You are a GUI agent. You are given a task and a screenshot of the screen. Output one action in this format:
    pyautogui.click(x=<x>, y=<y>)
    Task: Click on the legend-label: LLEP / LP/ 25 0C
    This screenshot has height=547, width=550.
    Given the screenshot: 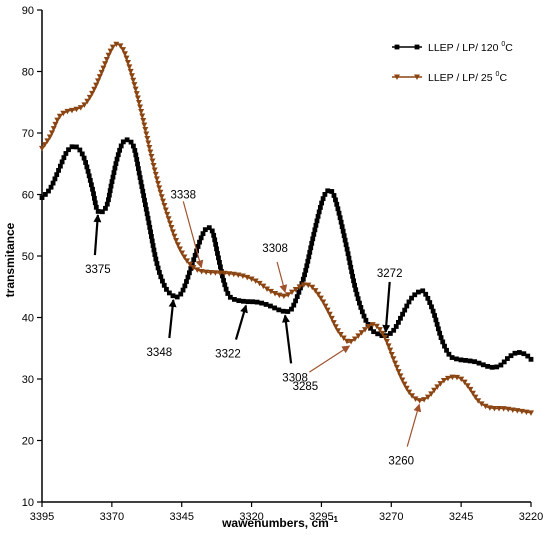 What is the action you would take?
    pyautogui.click(x=467, y=77)
    